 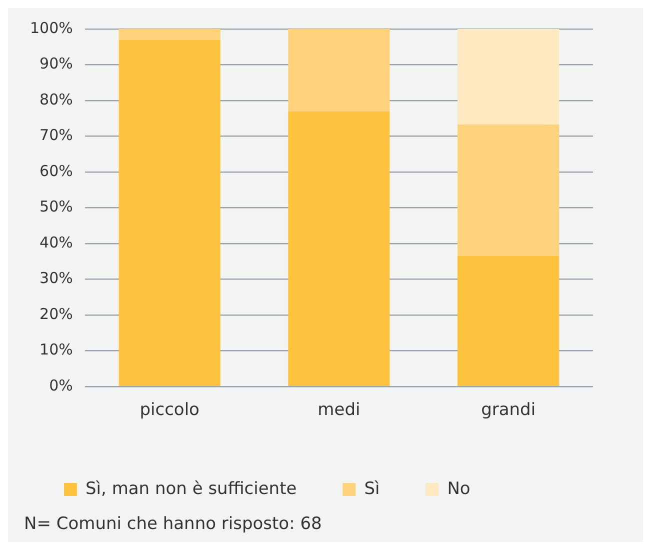 I want to click on y-tick-label: 80%, so click(x=56, y=99).